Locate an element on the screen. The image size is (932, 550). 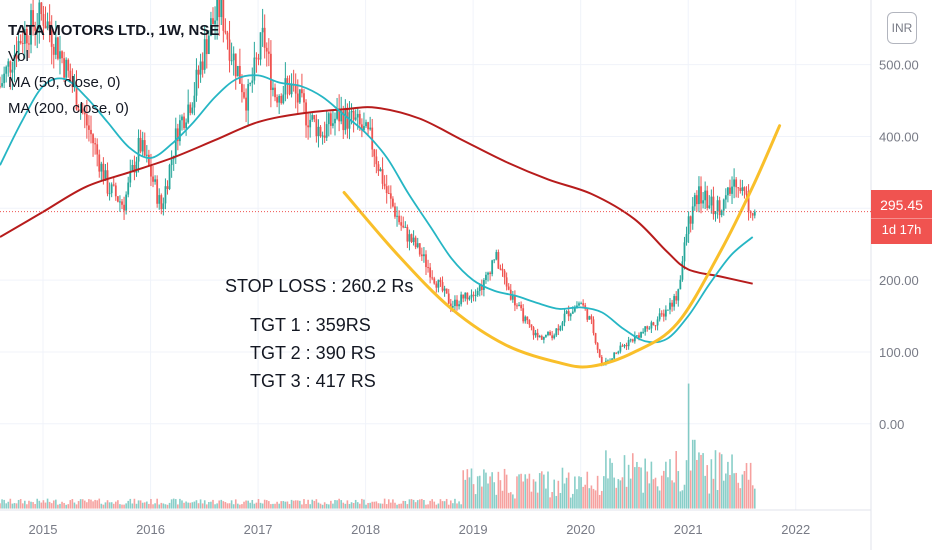
x-tick-label: 2018 is located at coordinates (365, 529).